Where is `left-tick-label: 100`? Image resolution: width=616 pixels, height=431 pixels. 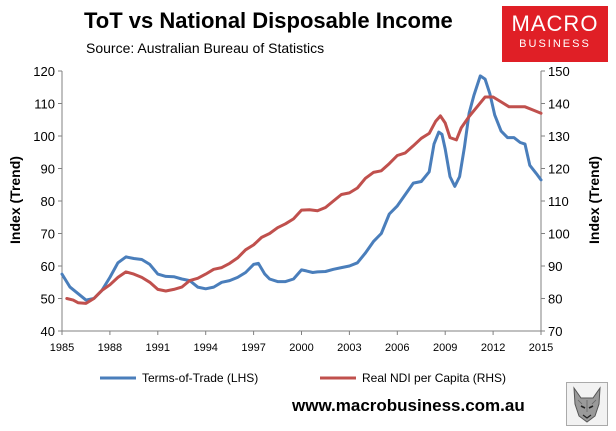 left-tick-label: 100 is located at coordinates (44, 136).